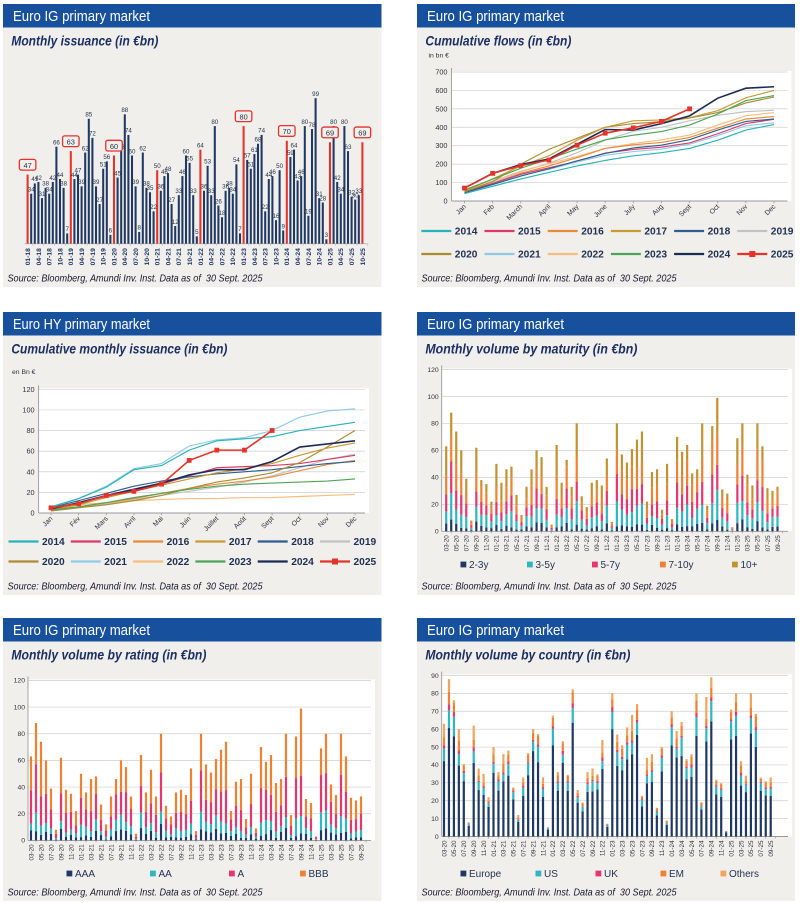  Describe the element at coordinates (92, 134) in the screenshot. I see `svg-text: 72` at that location.